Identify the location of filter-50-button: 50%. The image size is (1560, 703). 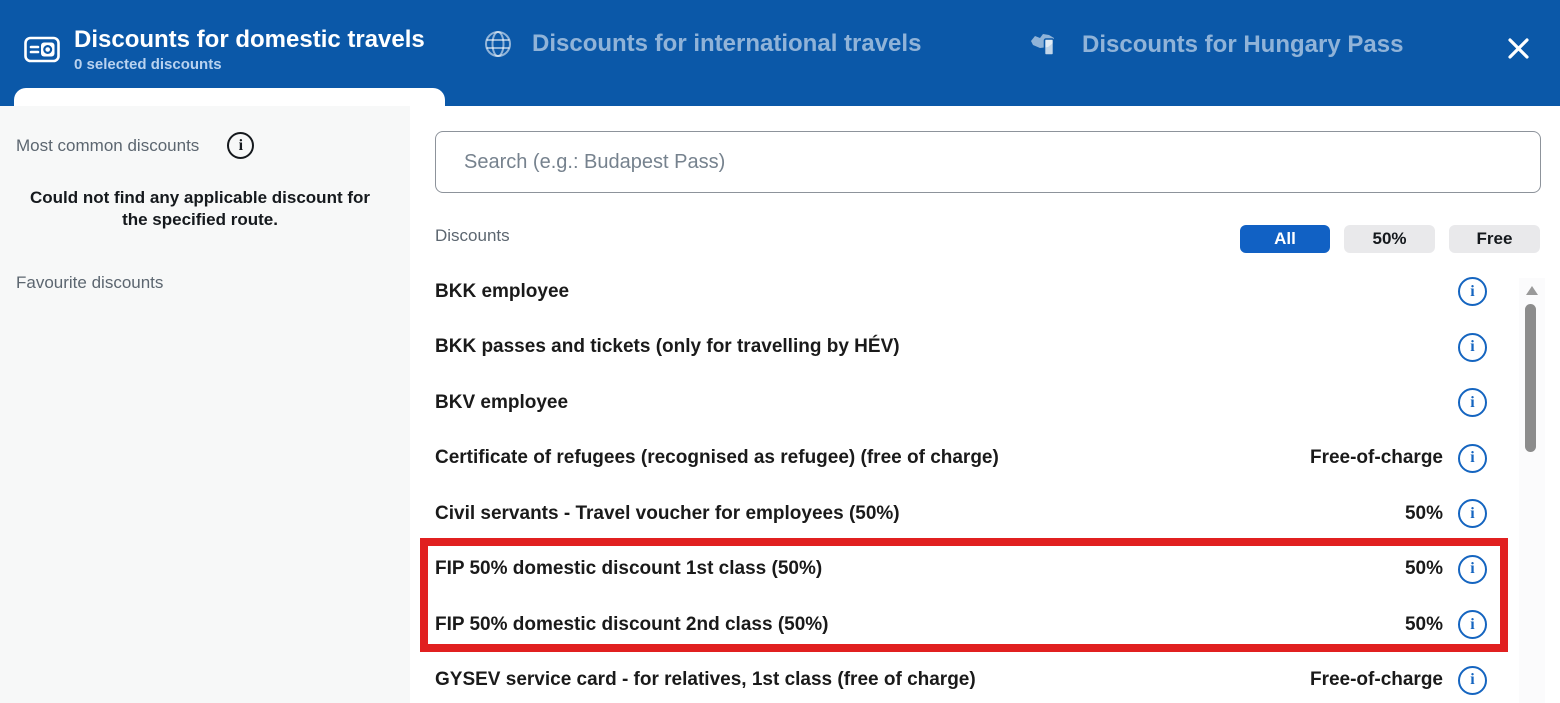
(1389, 239).